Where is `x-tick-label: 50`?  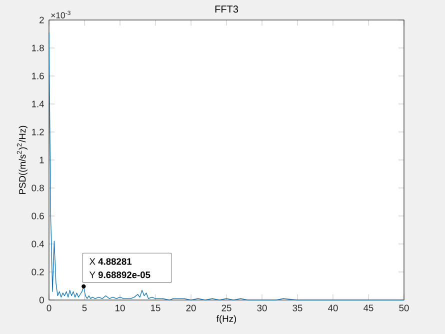 x-tick-label: 50 is located at coordinates (404, 308).